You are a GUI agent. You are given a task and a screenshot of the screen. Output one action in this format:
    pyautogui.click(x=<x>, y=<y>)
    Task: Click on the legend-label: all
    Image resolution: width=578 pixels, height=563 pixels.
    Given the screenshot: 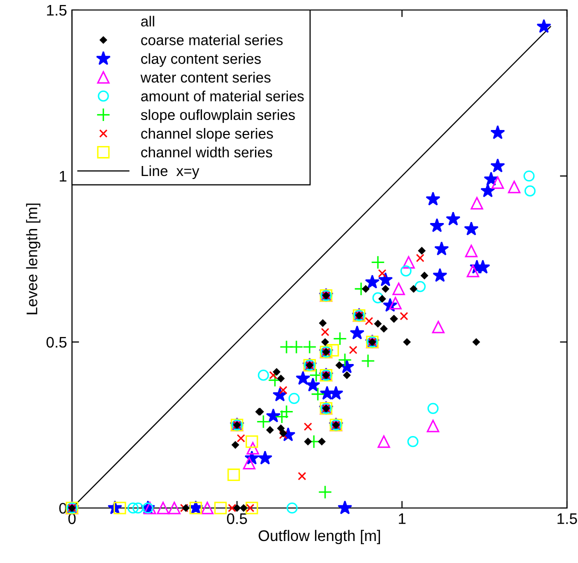 What is the action you would take?
    pyautogui.click(x=147, y=21)
    